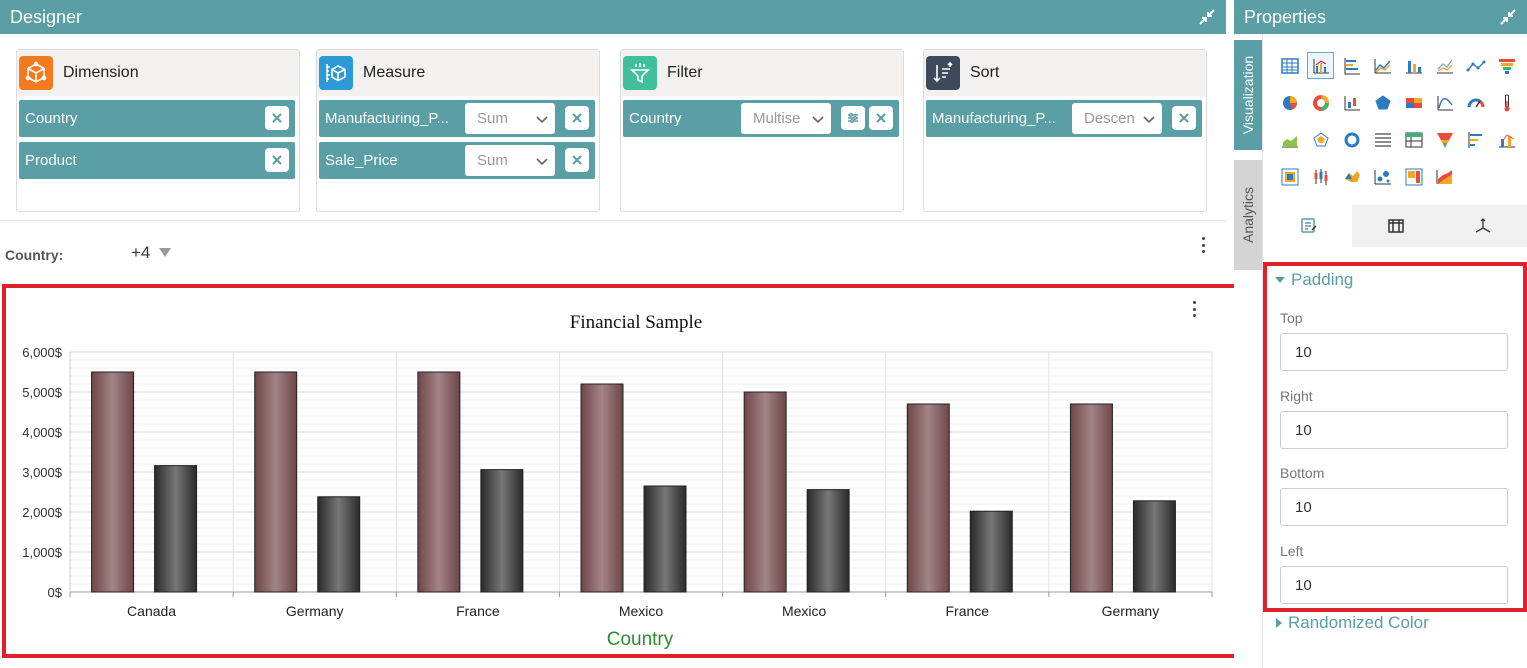  I want to click on bubble-chart-icon, so click(1382, 176).